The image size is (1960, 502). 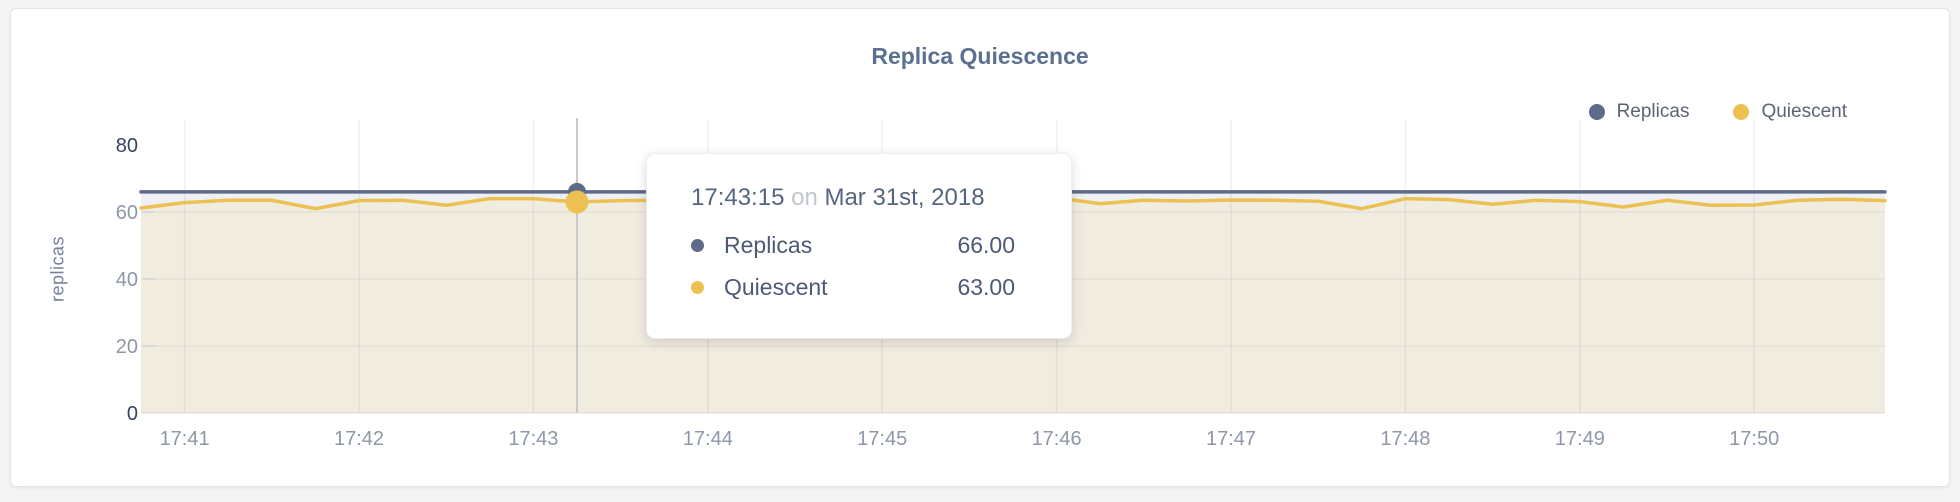 What do you see at coordinates (1231, 439) in the screenshot?
I see `x-axis-tick-label: 17:47` at bounding box center [1231, 439].